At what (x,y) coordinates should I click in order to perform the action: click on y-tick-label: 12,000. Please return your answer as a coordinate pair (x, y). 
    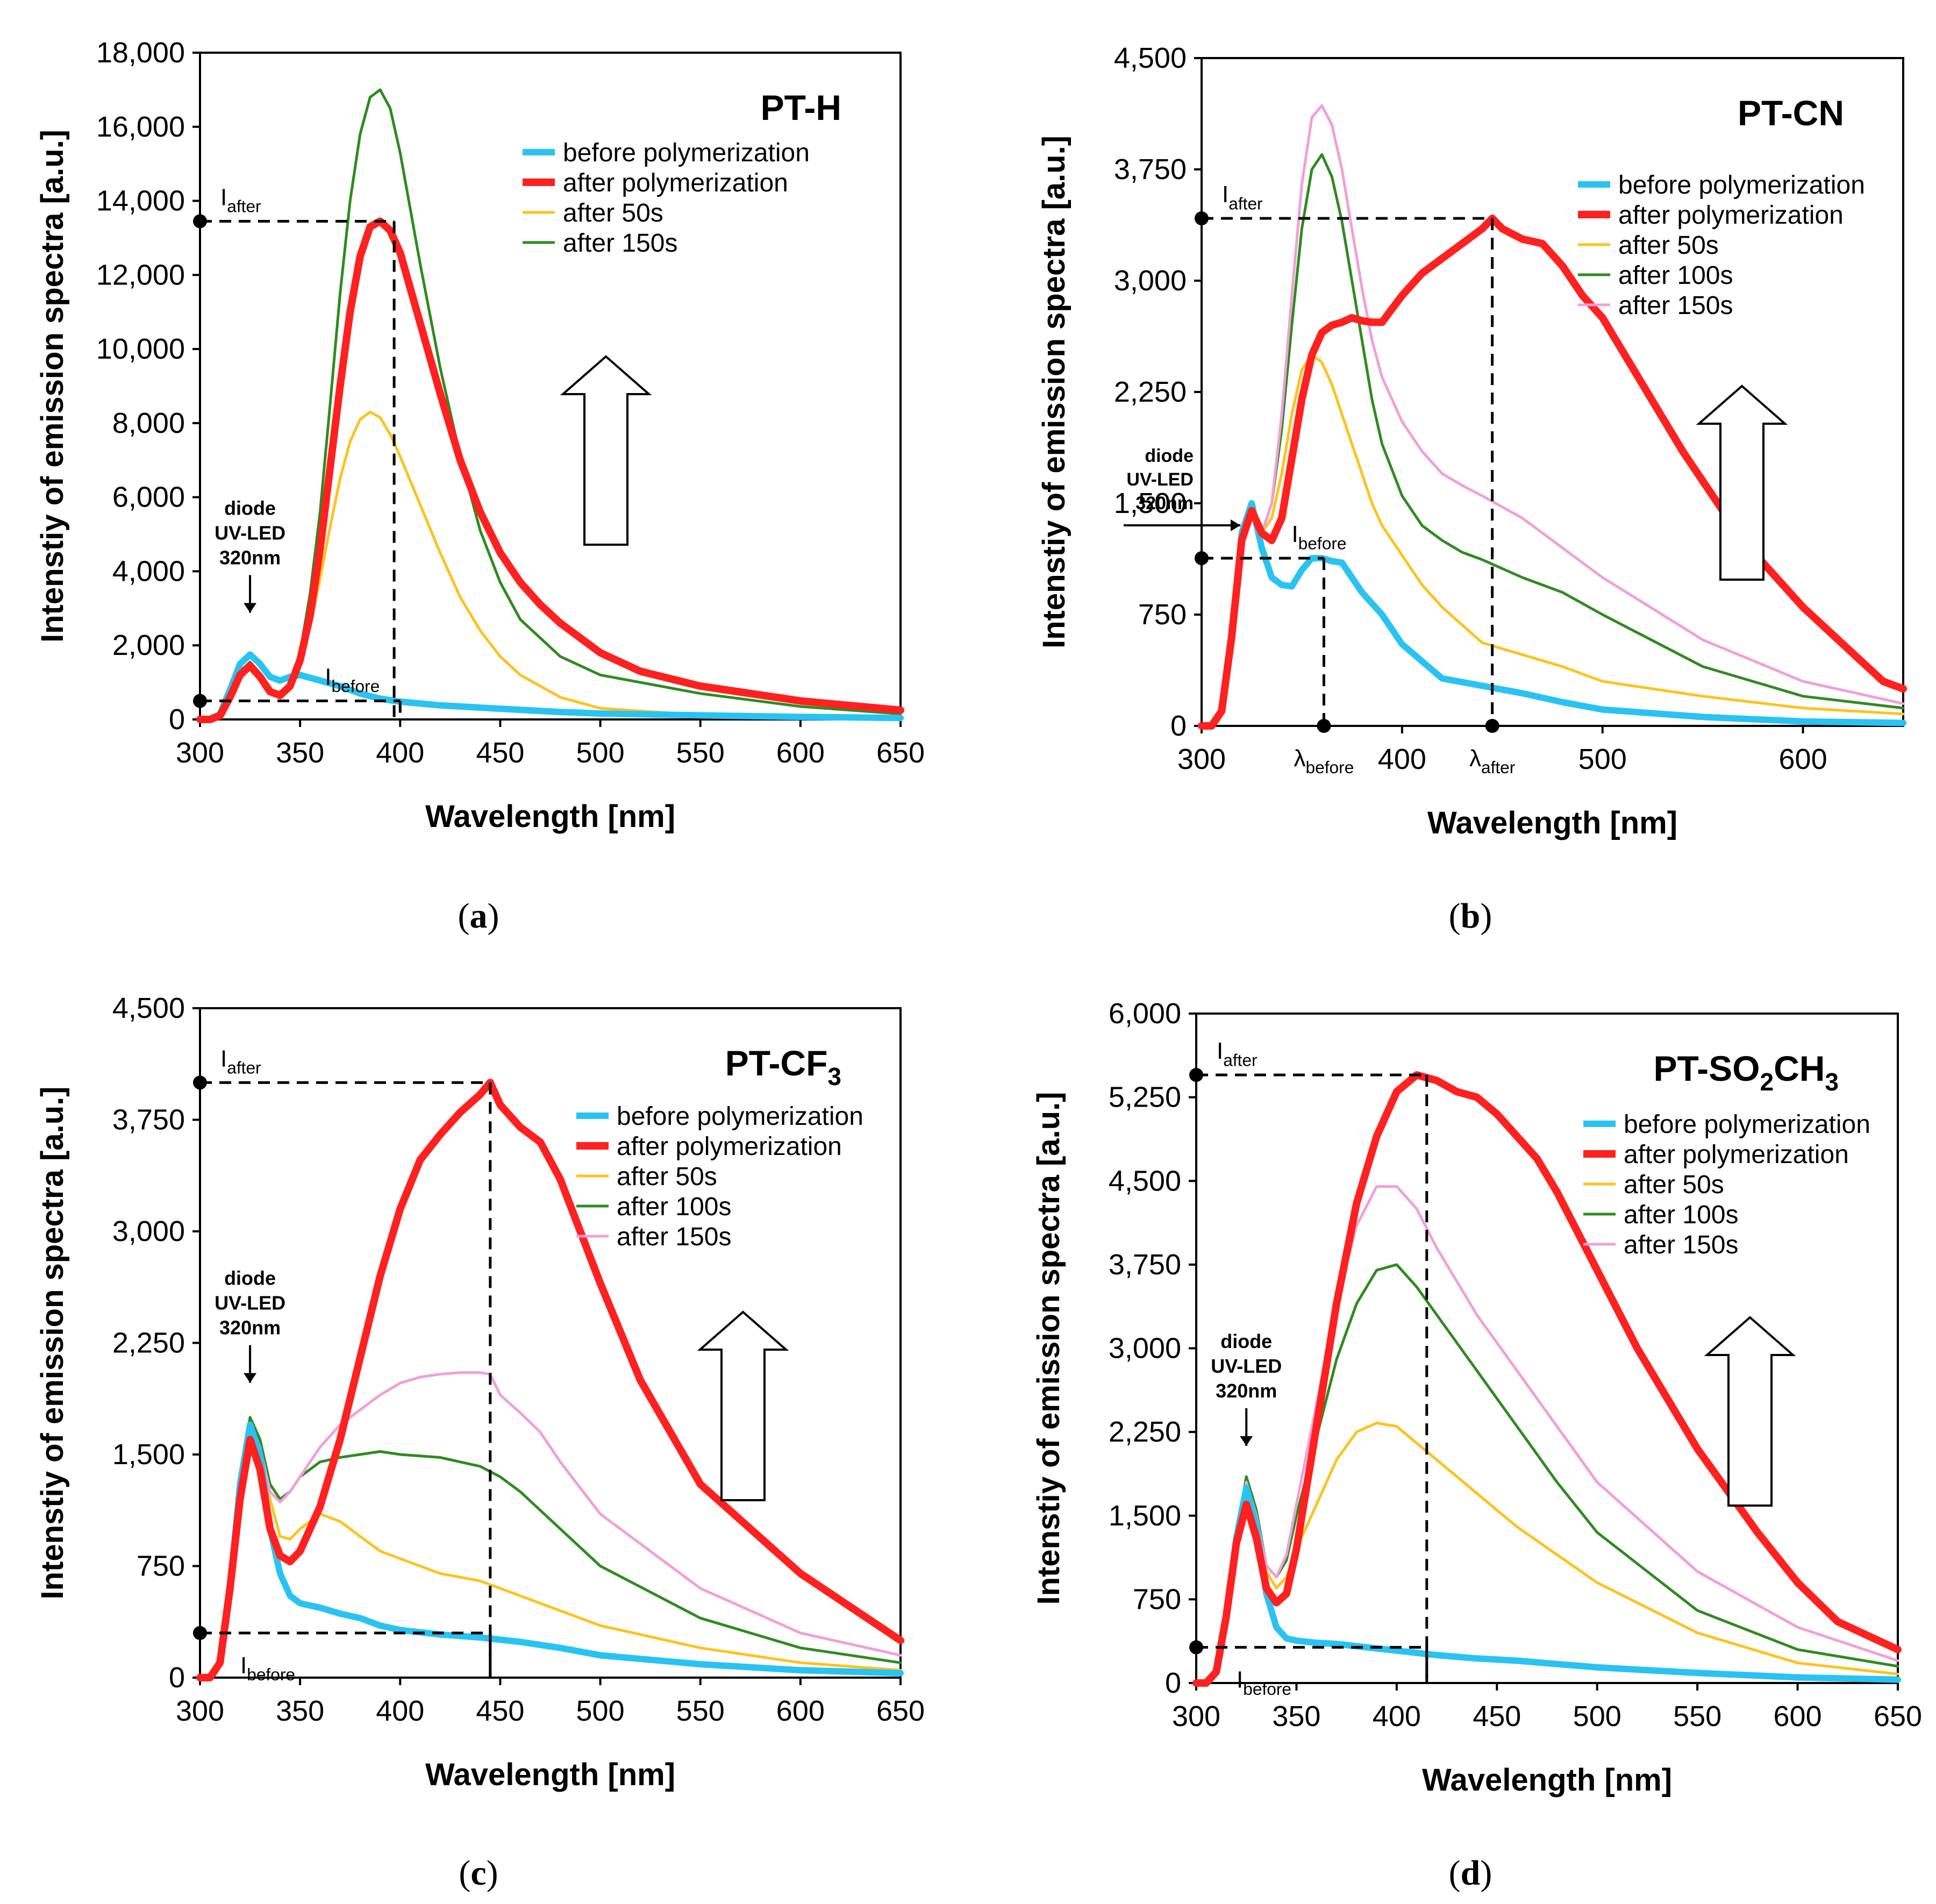
    Looking at the image, I should click on (140, 275).